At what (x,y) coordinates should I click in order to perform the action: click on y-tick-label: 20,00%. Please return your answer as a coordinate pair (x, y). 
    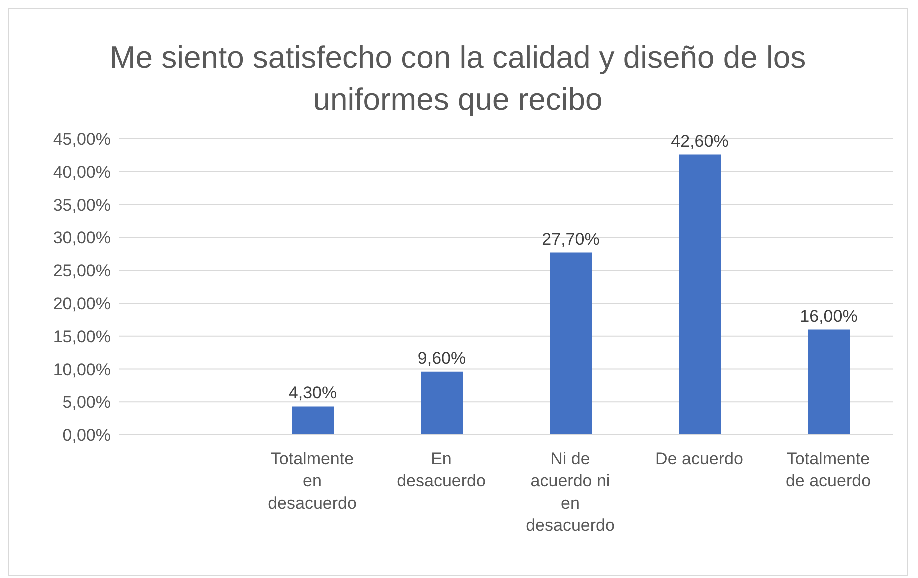
    Looking at the image, I should click on (82, 304).